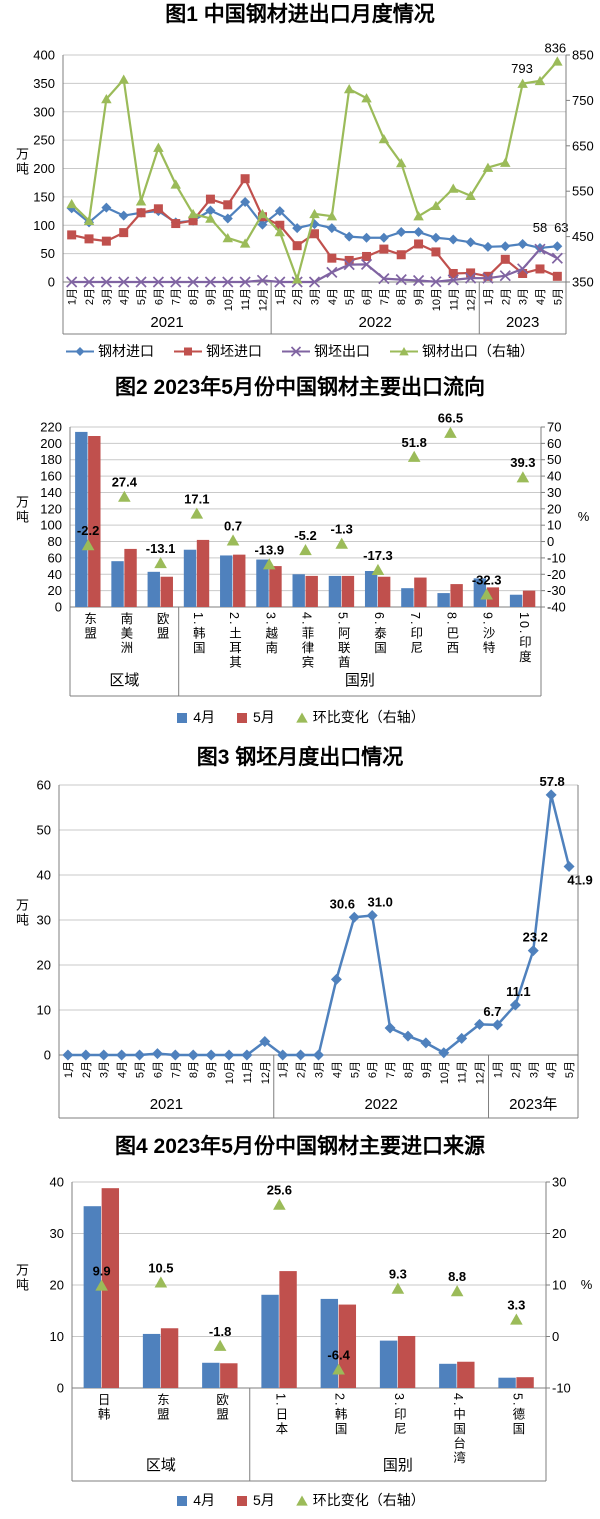  What do you see at coordinates (326, 351) in the screenshot?
I see `legend-item-钢坯出口: 钢坯出口` at bounding box center [326, 351].